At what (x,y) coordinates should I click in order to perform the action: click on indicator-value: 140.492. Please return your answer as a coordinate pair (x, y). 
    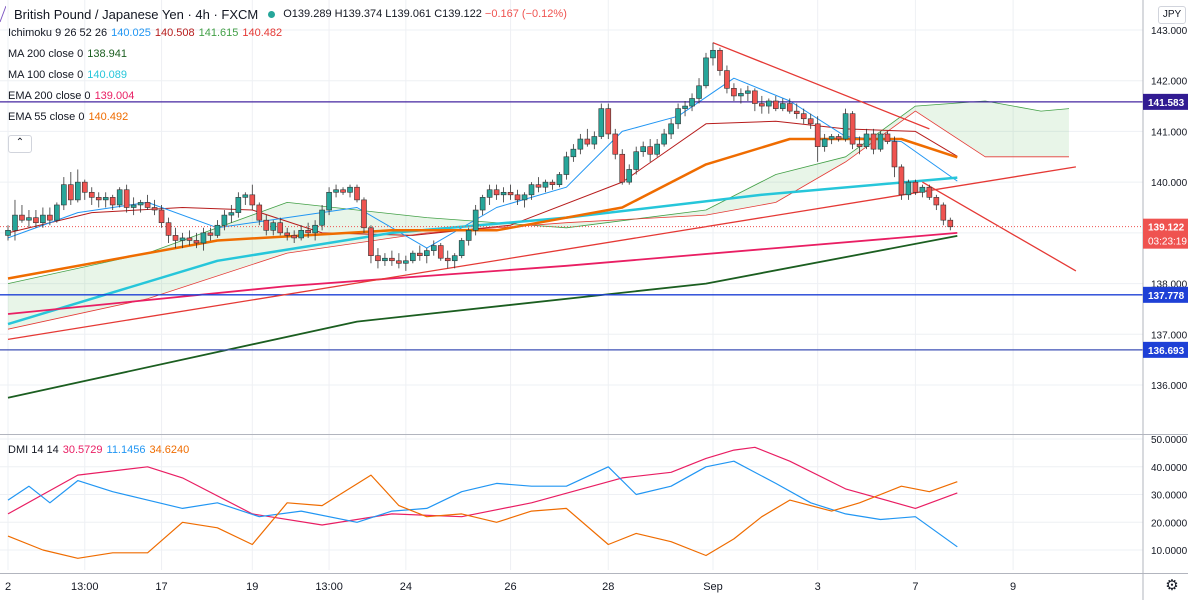
    Looking at the image, I should click on (108, 117).